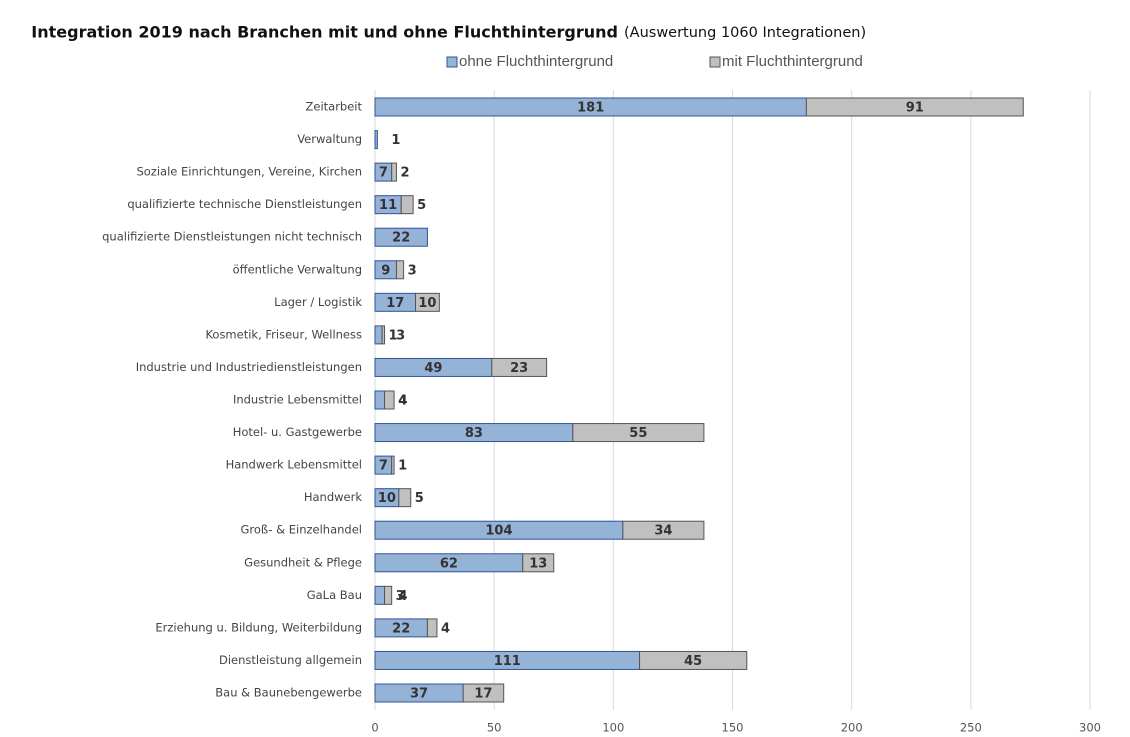 The width and height of the screenshot is (1130, 737). I want to click on y-tick-label: Kosmetik, Friseur, Wellness, so click(283, 334).